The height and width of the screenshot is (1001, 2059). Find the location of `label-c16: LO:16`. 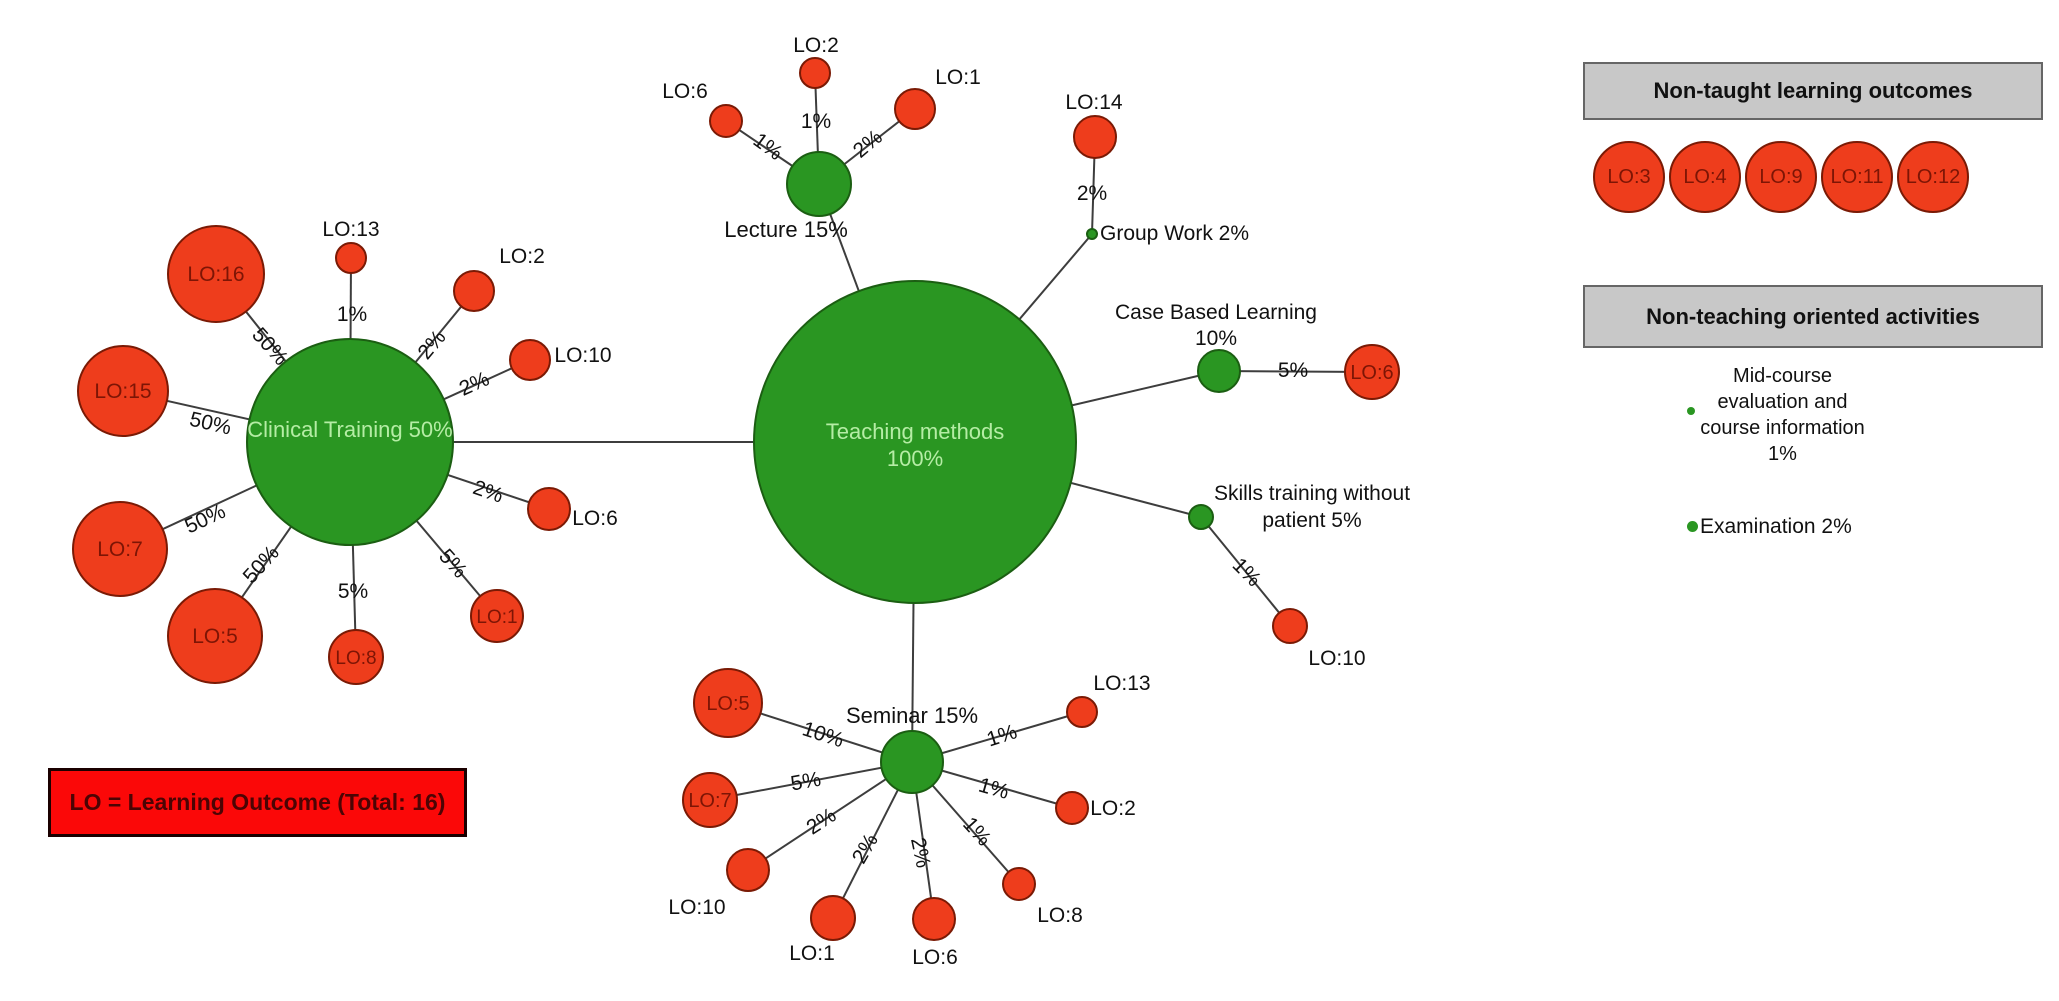

label-c16: LO:16 is located at coordinates (215, 274).